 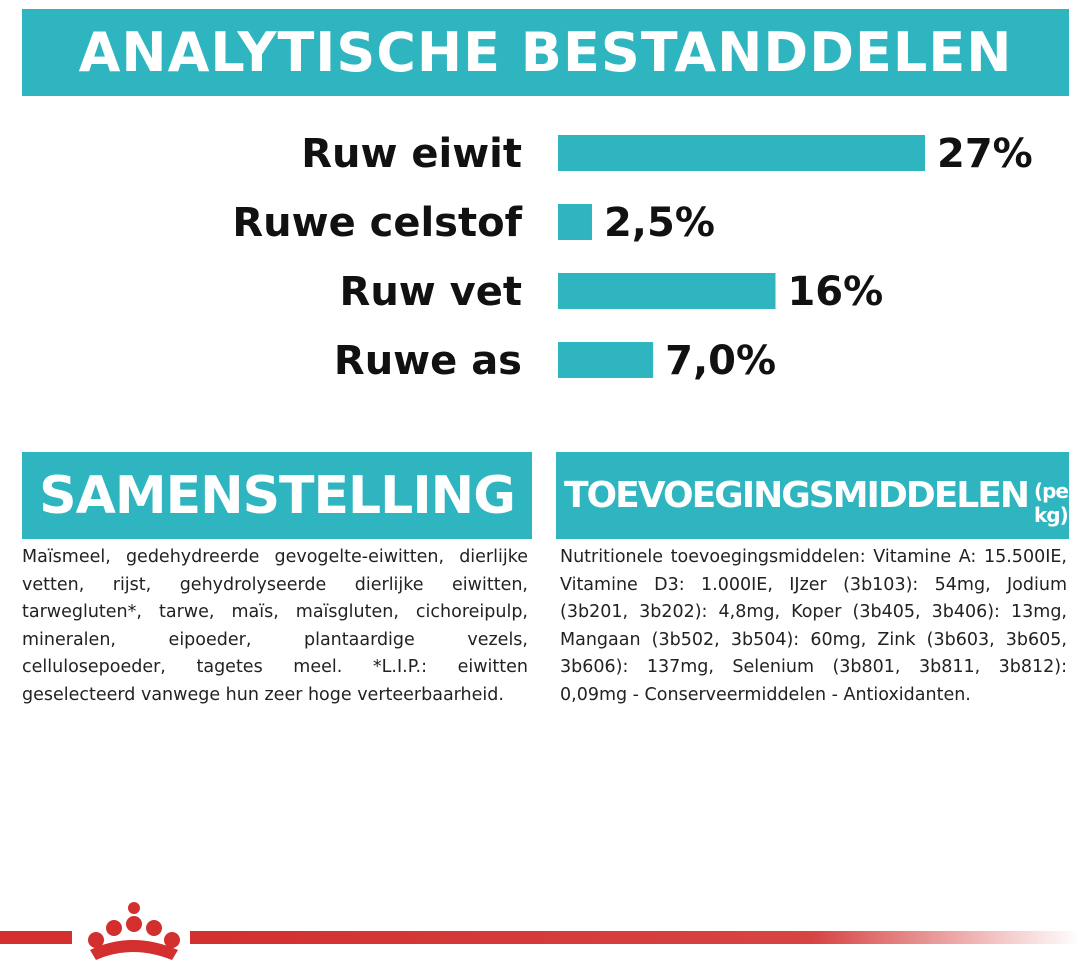 I want to click on page-title: ANALYTISCHE BESTANDDELEN, so click(x=545, y=52).